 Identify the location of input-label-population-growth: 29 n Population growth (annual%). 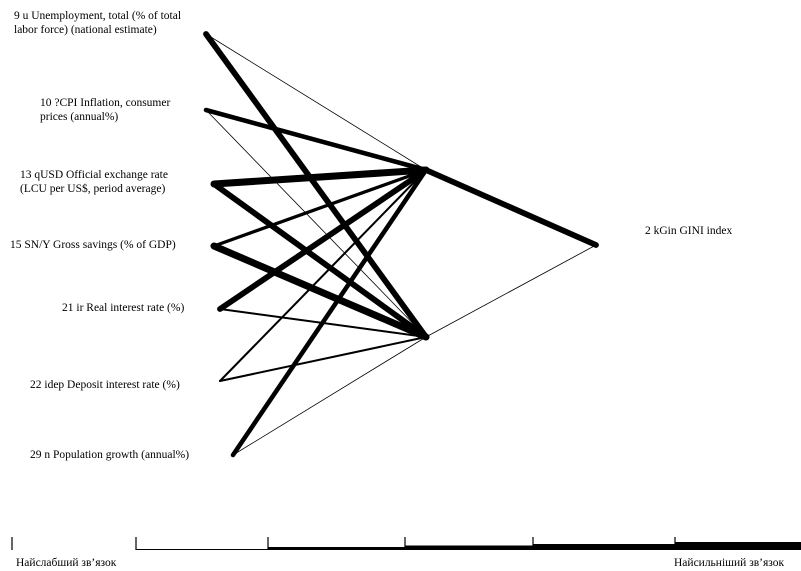
(110, 455).